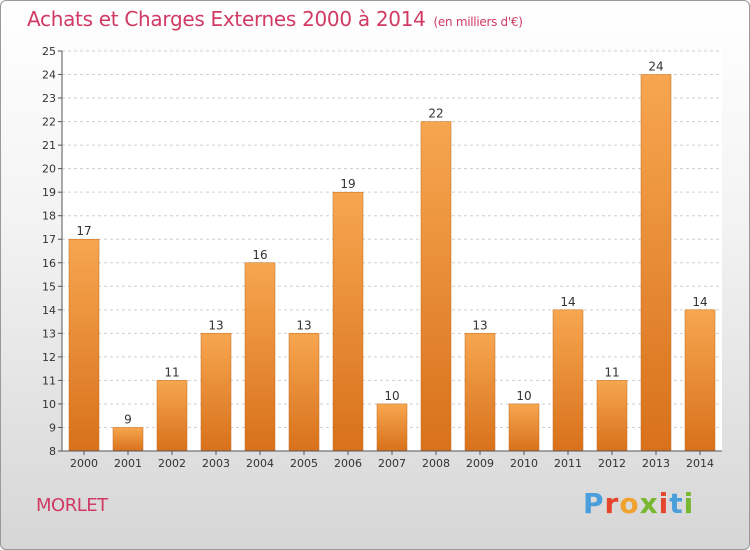 Image resolution: width=750 pixels, height=550 pixels. Describe the element at coordinates (629, 503) in the screenshot. I see `logo-letter: o` at that location.